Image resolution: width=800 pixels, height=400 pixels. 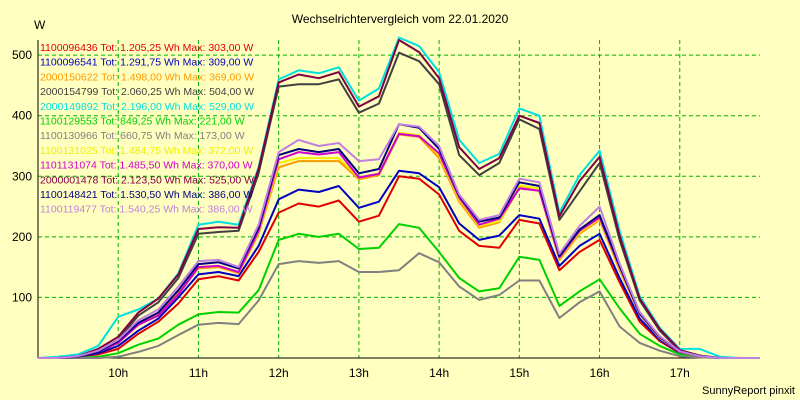 I want to click on footer-credit: SunnyReport pinxit, so click(x=748, y=391).